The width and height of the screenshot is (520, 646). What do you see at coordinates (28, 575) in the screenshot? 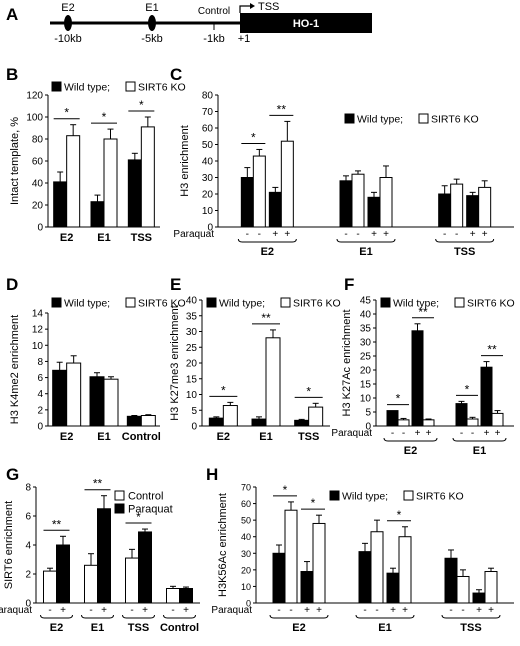
I see `y-tick-label: 2` at bounding box center [28, 575].